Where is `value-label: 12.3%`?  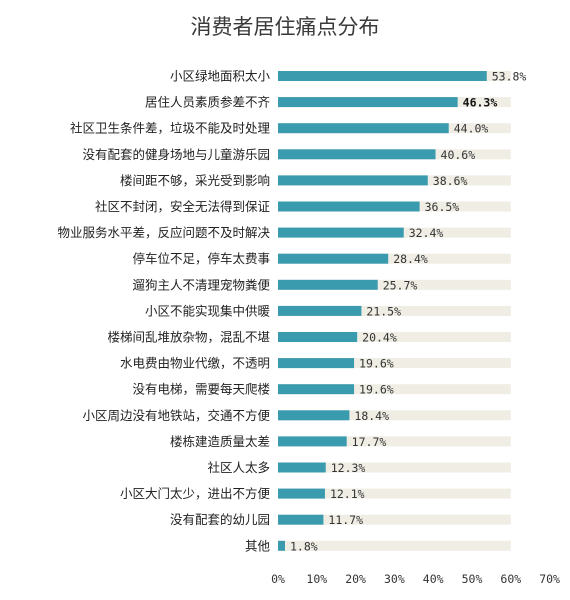 value-label: 12.3% is located at coordinates (348, 468).